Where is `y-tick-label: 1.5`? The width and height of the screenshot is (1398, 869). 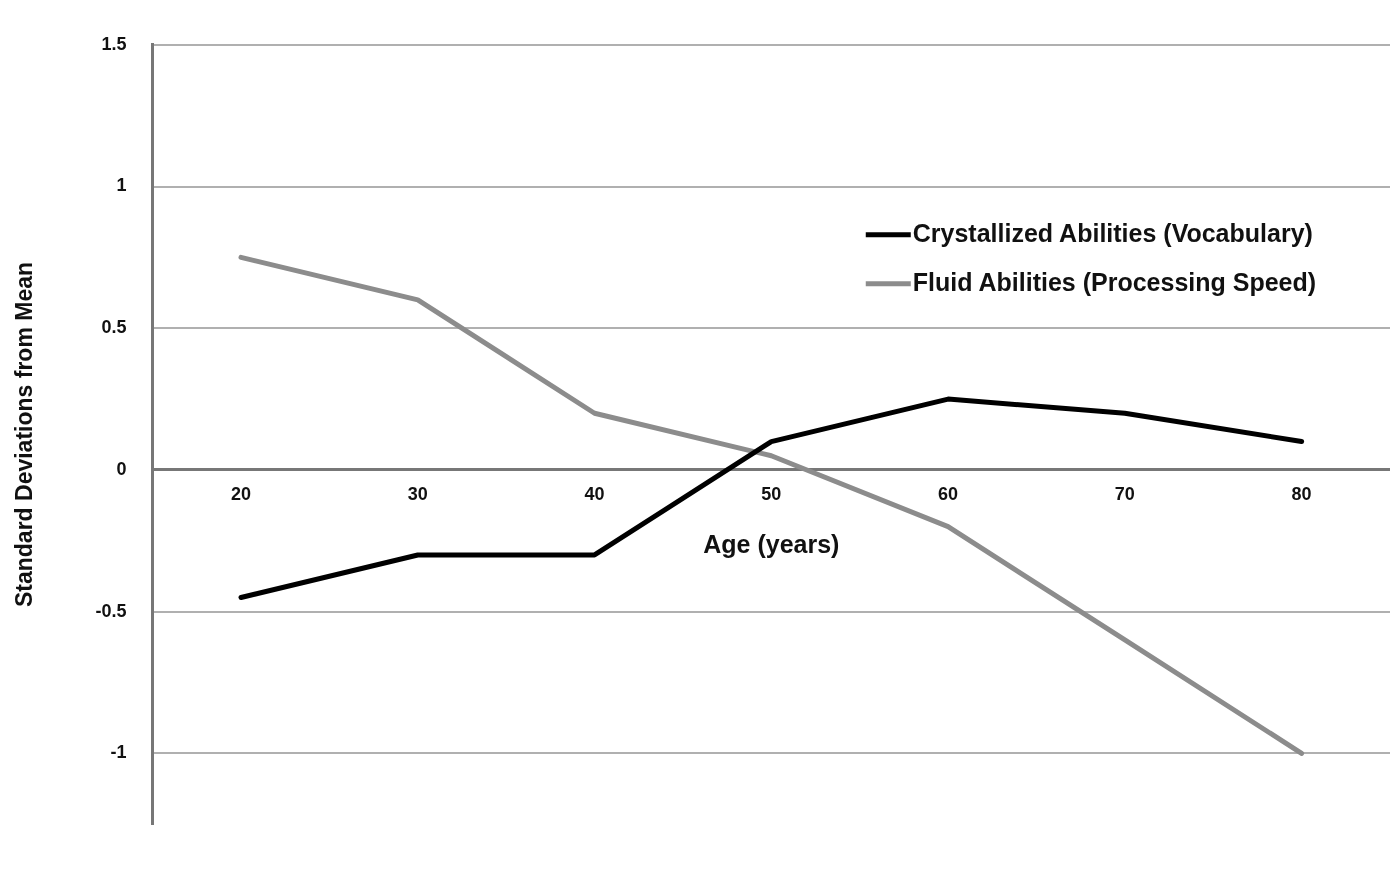 y-tick-label: 1.5 is located at coordinates (114, 43).